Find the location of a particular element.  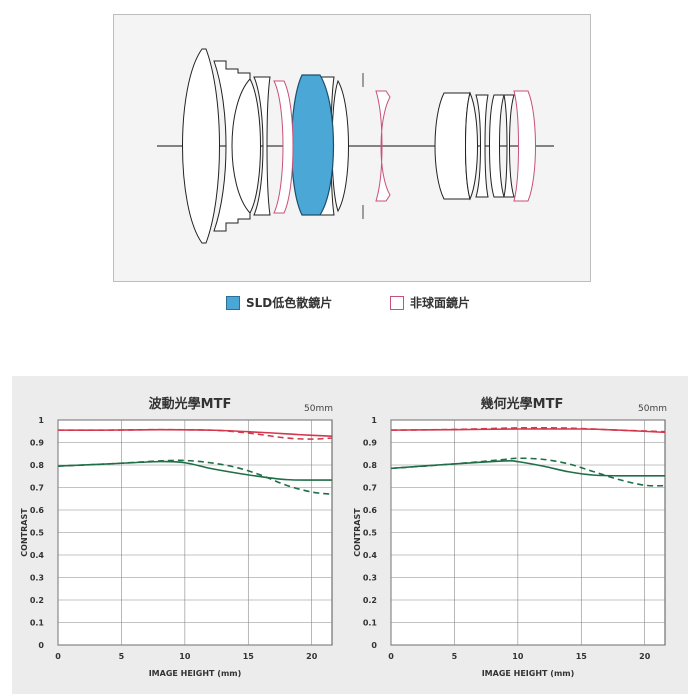

legend-aspherical-label: 非球面鏡片 is located at coordinates (440, 303).